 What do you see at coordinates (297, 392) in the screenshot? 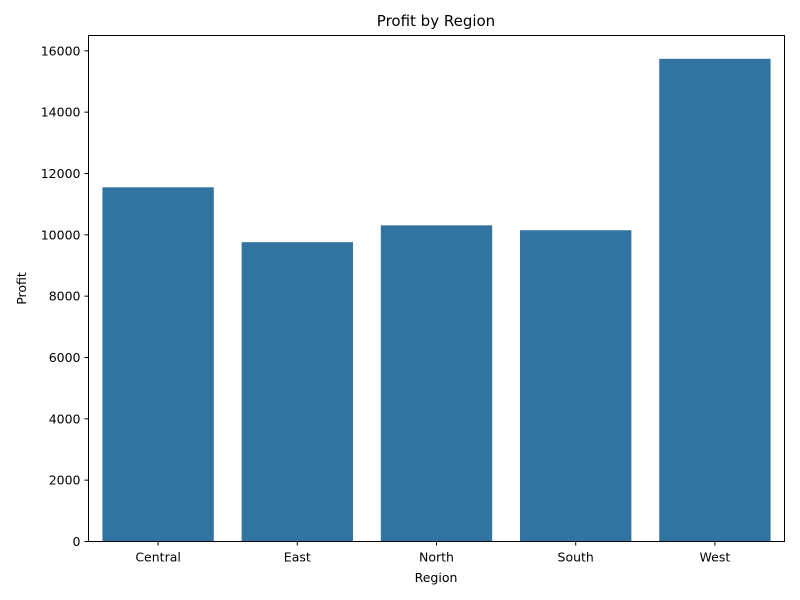
I see `bar-east` at bounding box center [297, 392].